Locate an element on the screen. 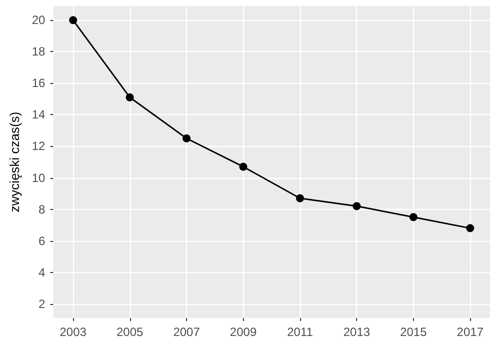 This screenshot has height=340, width=500. y-tick-label: 4 is located at coordinates (42, 272).